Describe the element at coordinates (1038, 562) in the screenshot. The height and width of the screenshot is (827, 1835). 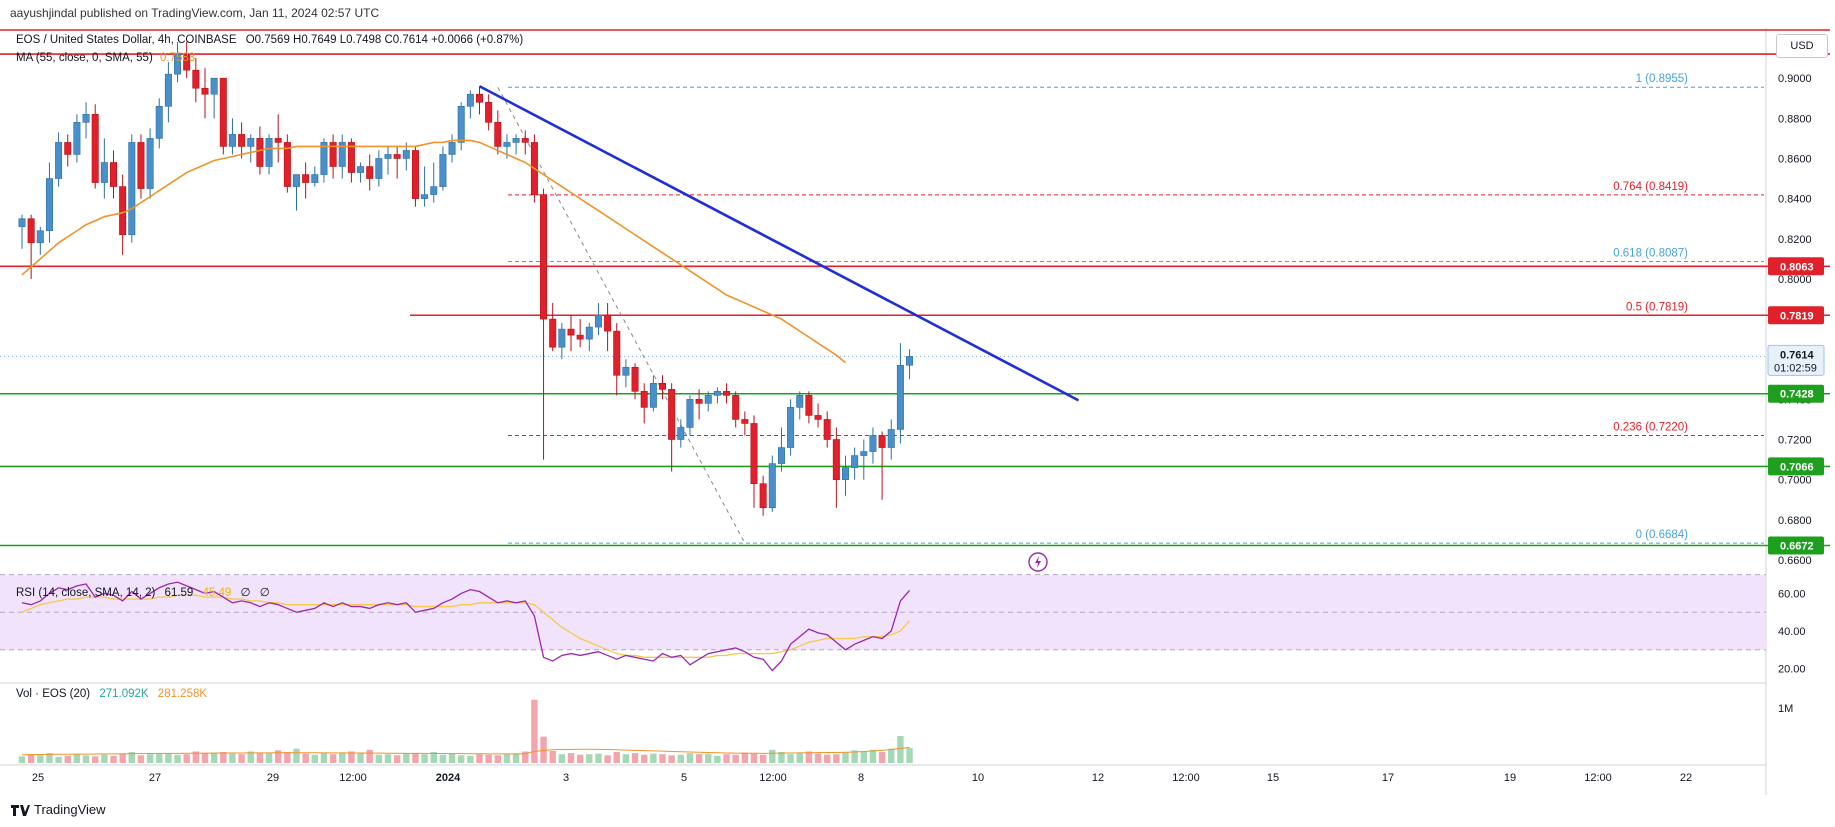
I see `lightning-icon` at that location.